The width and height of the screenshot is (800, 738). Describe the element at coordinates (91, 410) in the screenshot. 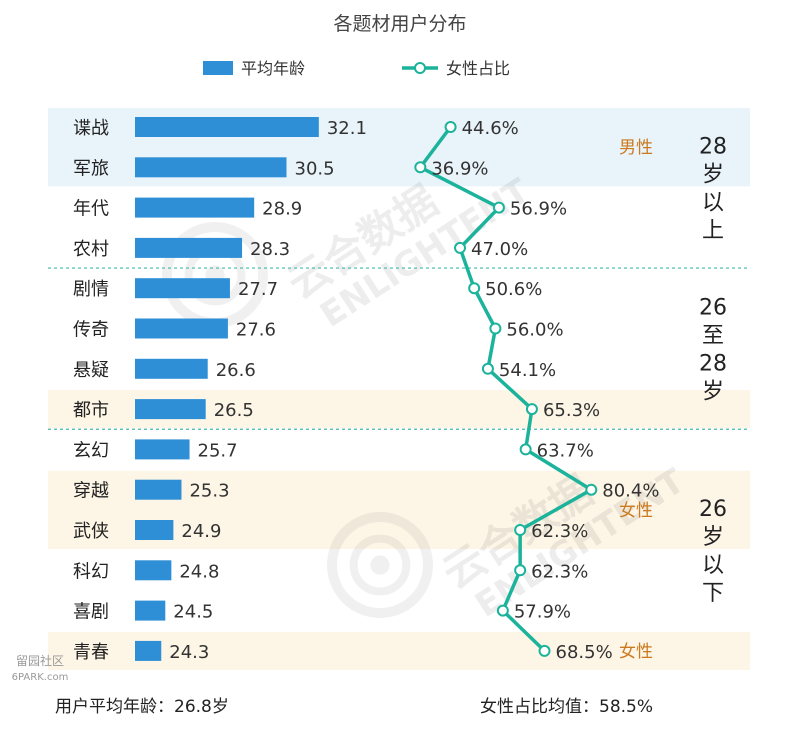

I see `category-label-7: 都市` at that location.